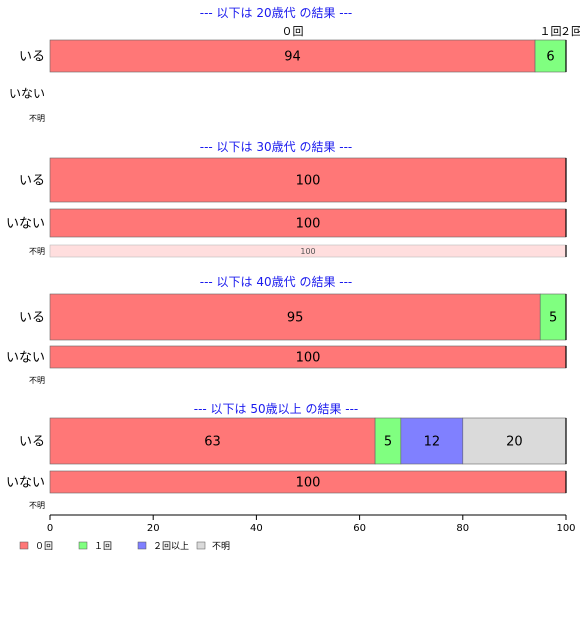 The height and width of the screenshot is (640, 580). I want to click on legend-label: １回, so click(103, 546).